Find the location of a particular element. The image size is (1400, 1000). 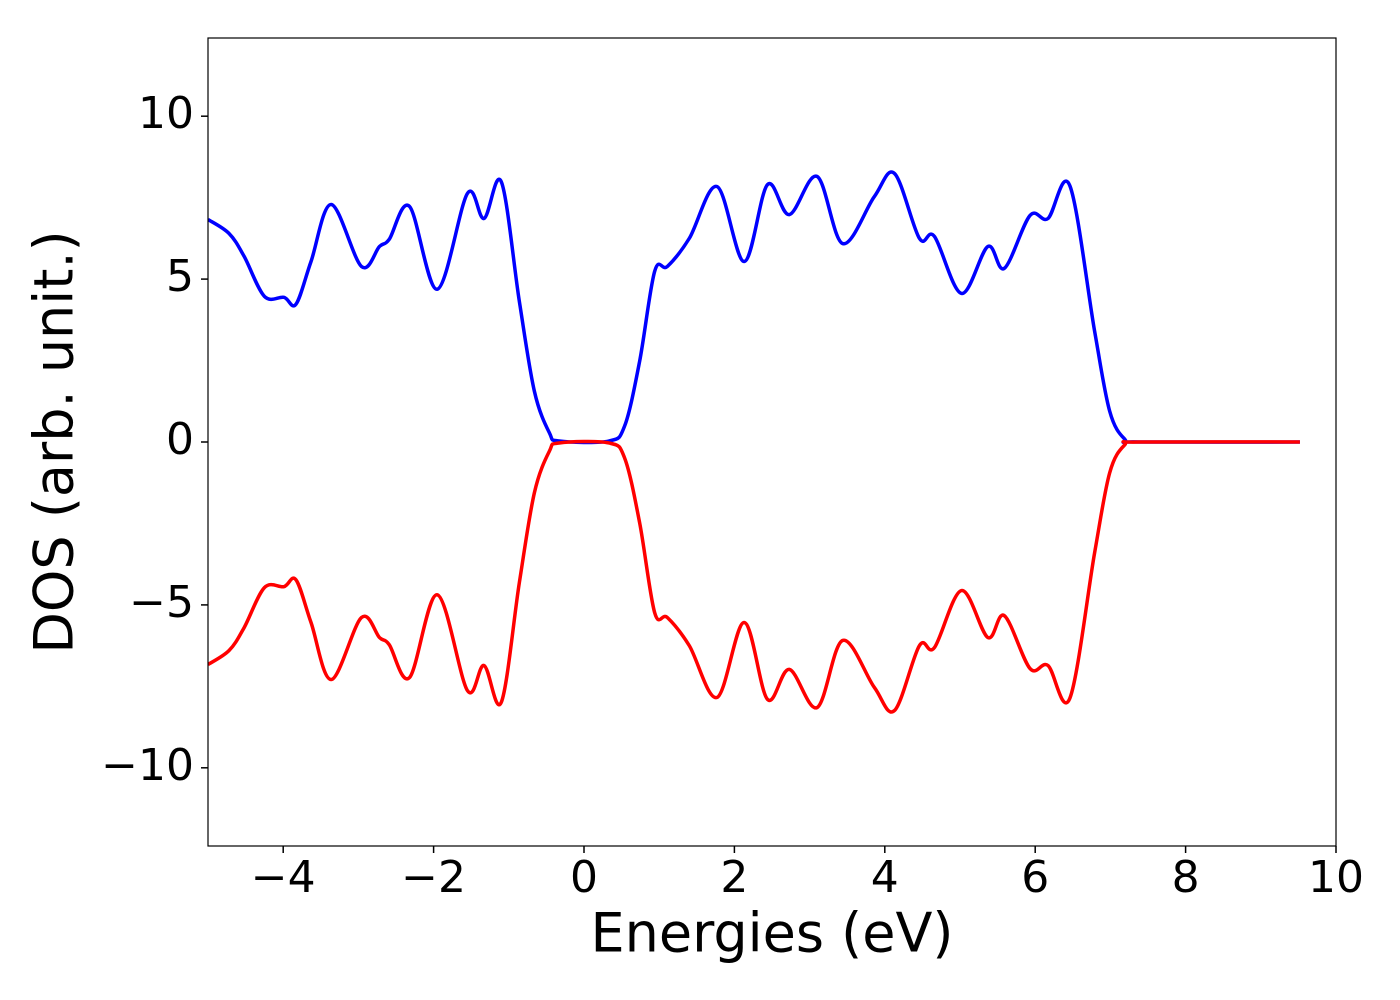

y-tick-label: −10 is located at coordinates (147, 765).